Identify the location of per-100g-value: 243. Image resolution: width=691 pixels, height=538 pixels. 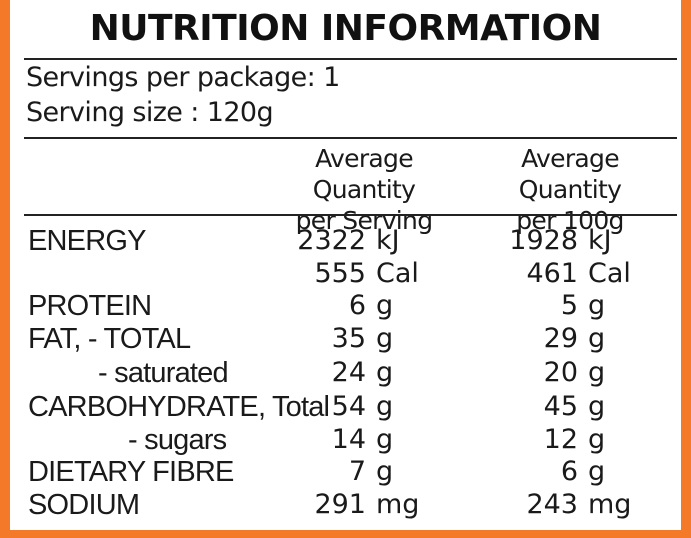
(552, 504).